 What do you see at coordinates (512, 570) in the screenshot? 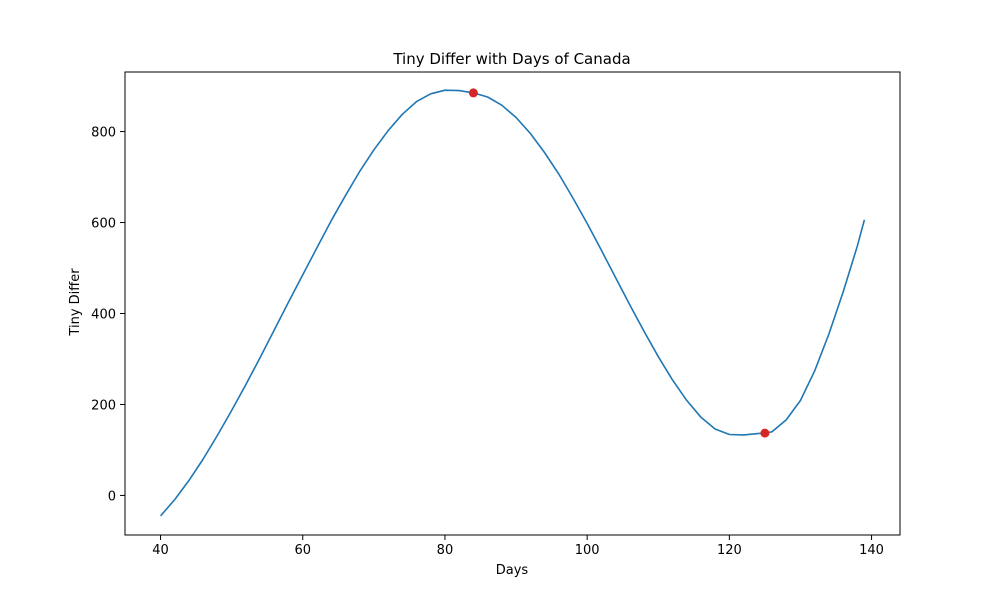
I see `x-axis-label: Days` at bounding box center [512, 570].